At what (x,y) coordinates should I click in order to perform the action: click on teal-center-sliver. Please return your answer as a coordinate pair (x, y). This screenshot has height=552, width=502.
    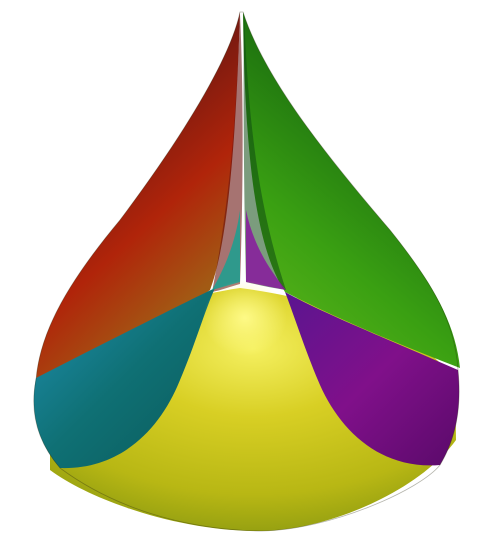
    Looking at the image, I should click on (226, 250).